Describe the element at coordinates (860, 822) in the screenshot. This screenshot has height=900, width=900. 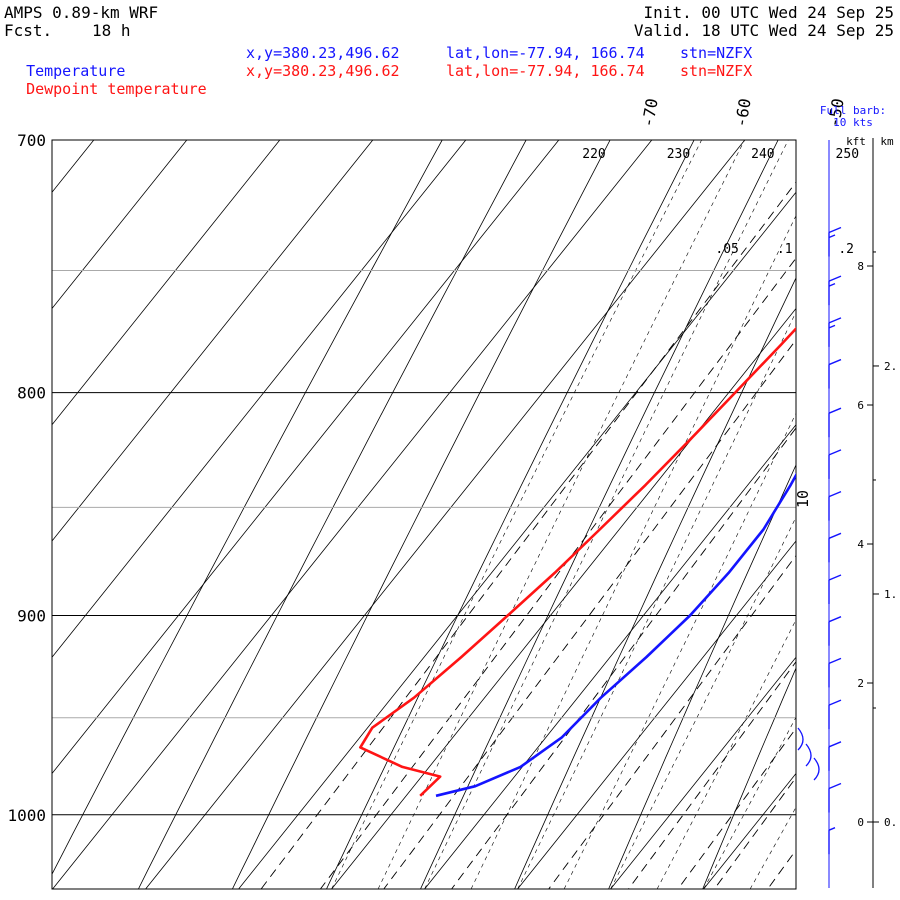
I see `kft-tick-label: 0` at that location.